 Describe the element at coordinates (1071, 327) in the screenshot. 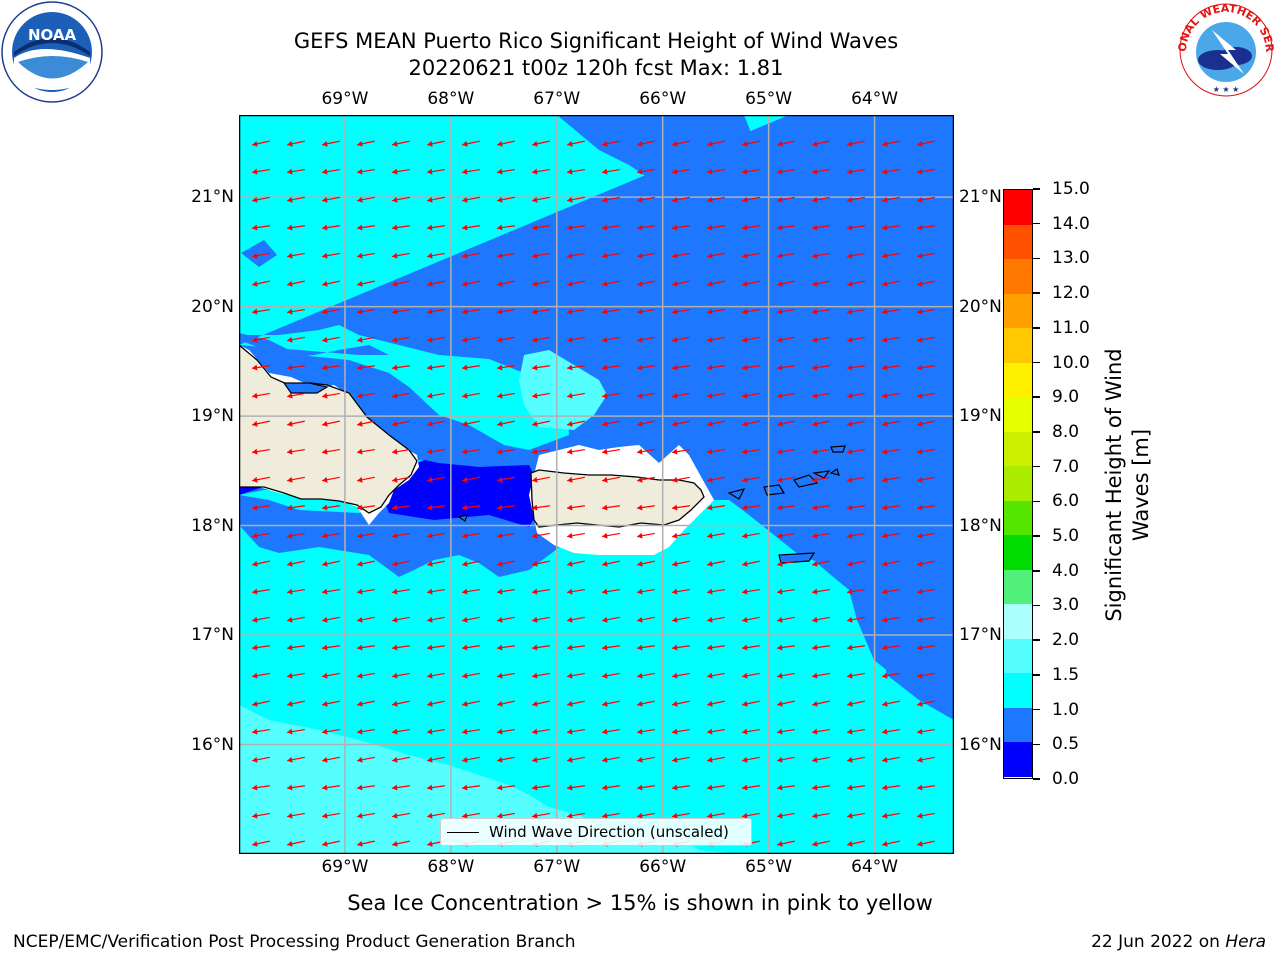

I see `colorbar-tick-label: 11.0` at that location.